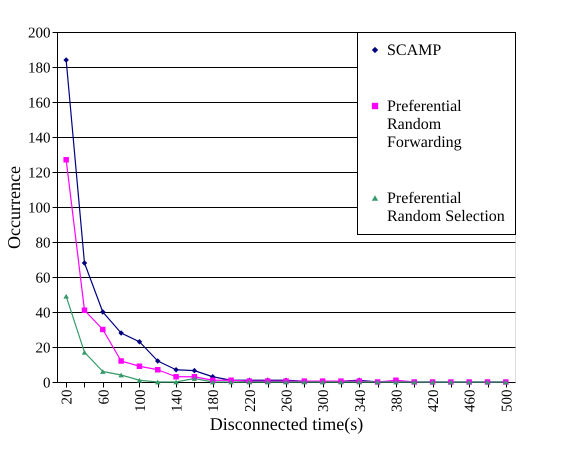 This screenshot has width=566, height=472. I want to click on x-tick-label: 260, so click(288, 401).